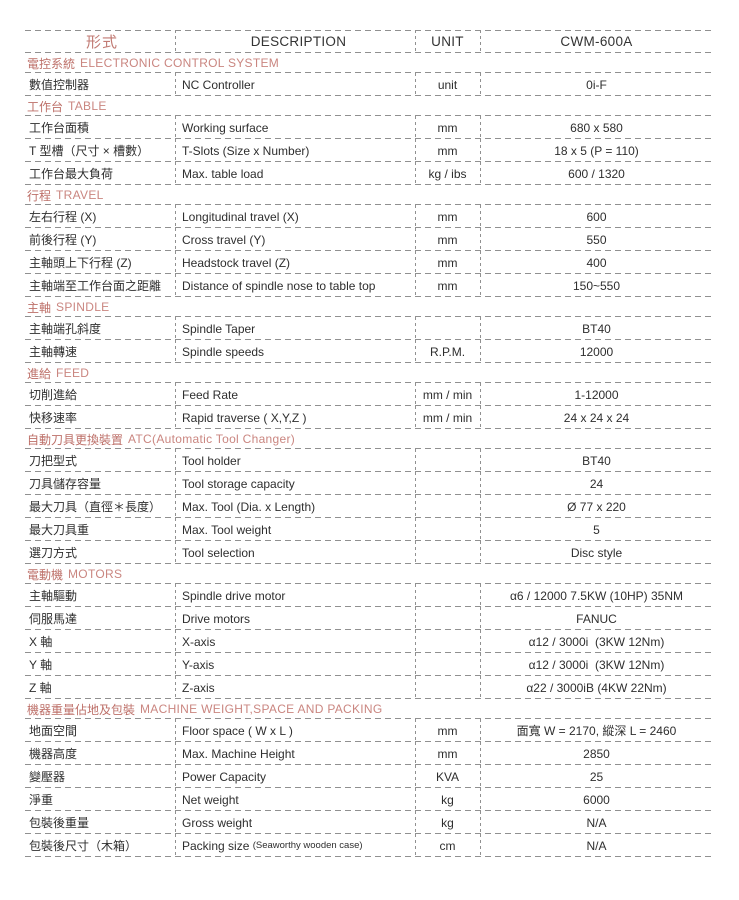  What do you see at coordinates (596, 216) in the screenshot?
I see `row-value: 600` at bounding box center [596, 216].